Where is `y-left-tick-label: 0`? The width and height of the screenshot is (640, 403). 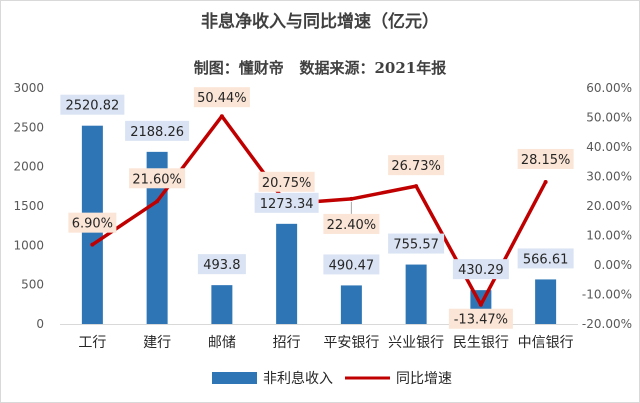 y-left-tick-label: 0 is located at coordinates (40, 324).